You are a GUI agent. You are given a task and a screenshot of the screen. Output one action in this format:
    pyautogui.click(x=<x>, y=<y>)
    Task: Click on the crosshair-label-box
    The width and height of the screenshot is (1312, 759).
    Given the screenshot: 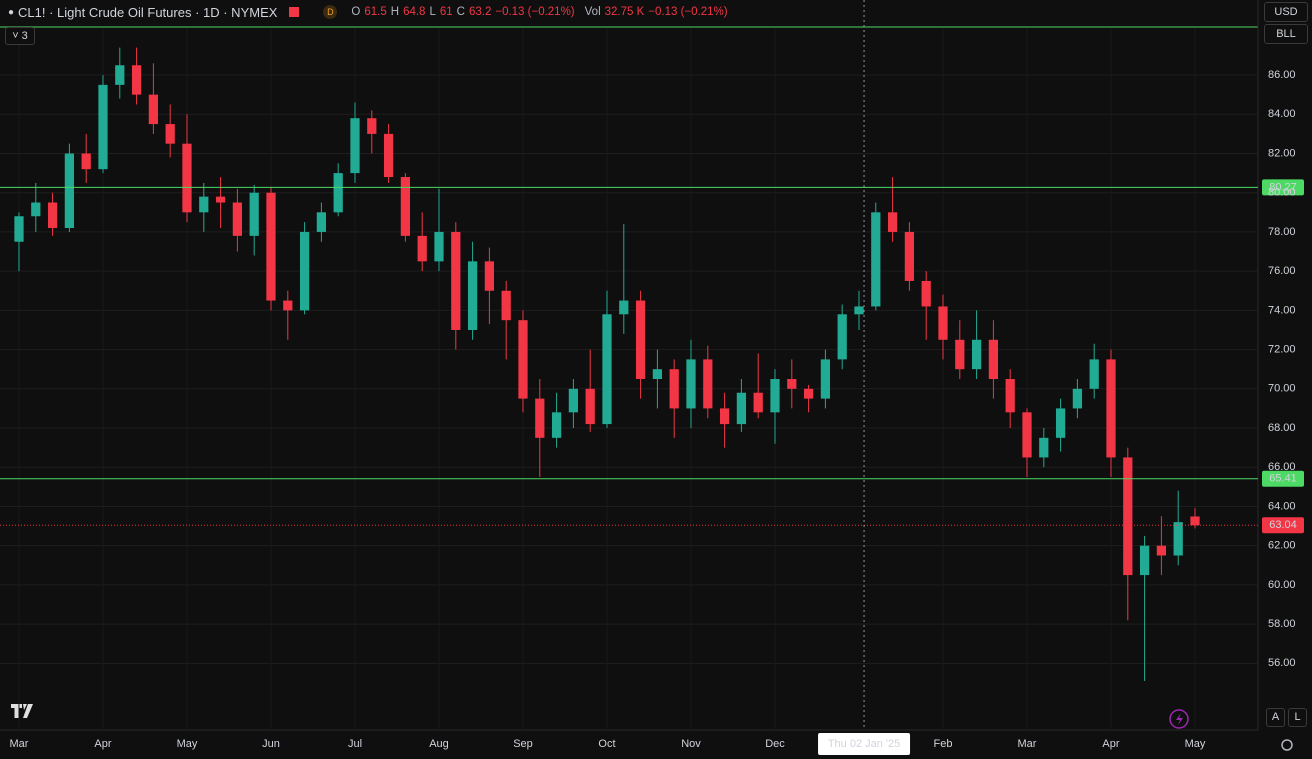 What is the action you would take?
    pyautogui.click(x=864, y=744)
    